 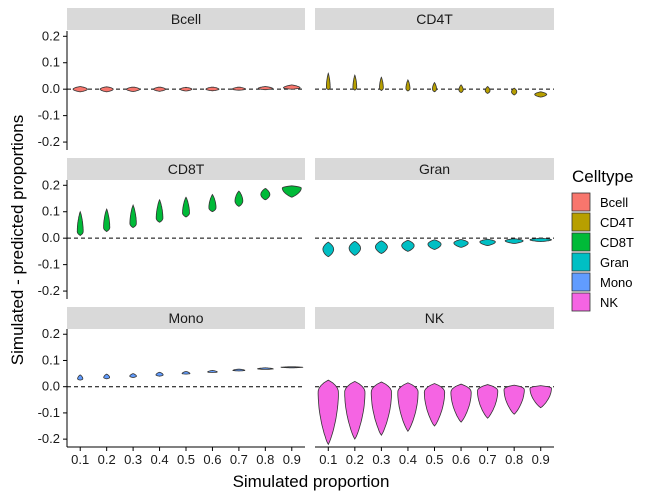 I want to click on panel-bcell: Bcell -0.2 -0.1 0.0 0.1 0.2, so click(x=171, y=79).